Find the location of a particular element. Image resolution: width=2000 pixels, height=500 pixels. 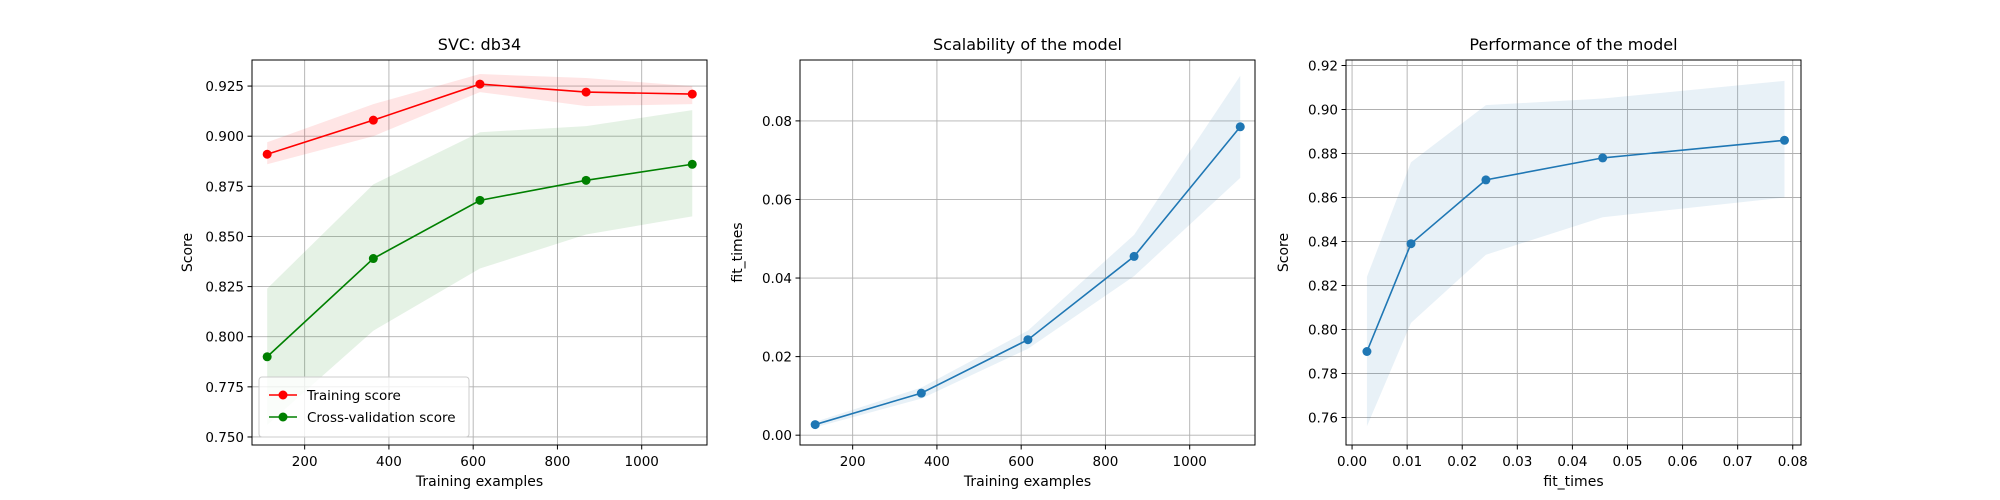

y-tick-label: 0.825 is located at coordinates (224, 288).